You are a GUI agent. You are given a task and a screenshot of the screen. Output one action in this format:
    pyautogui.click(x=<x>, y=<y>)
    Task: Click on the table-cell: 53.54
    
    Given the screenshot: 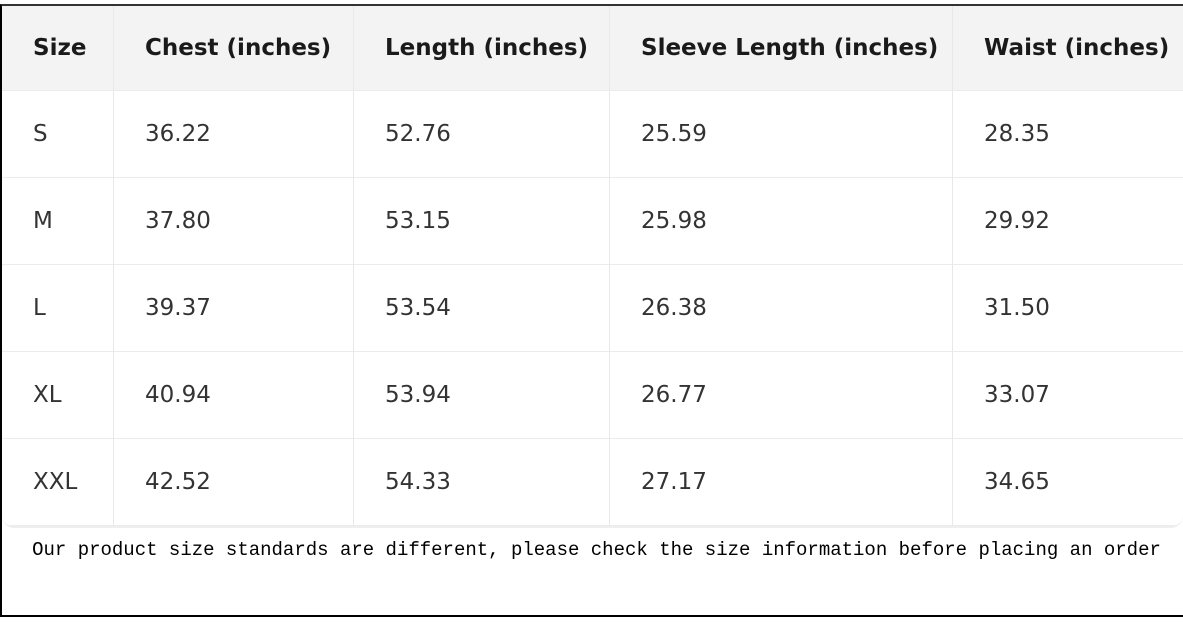 What is the action you would take?
    pyautogui.click(x=482, y=308)
    